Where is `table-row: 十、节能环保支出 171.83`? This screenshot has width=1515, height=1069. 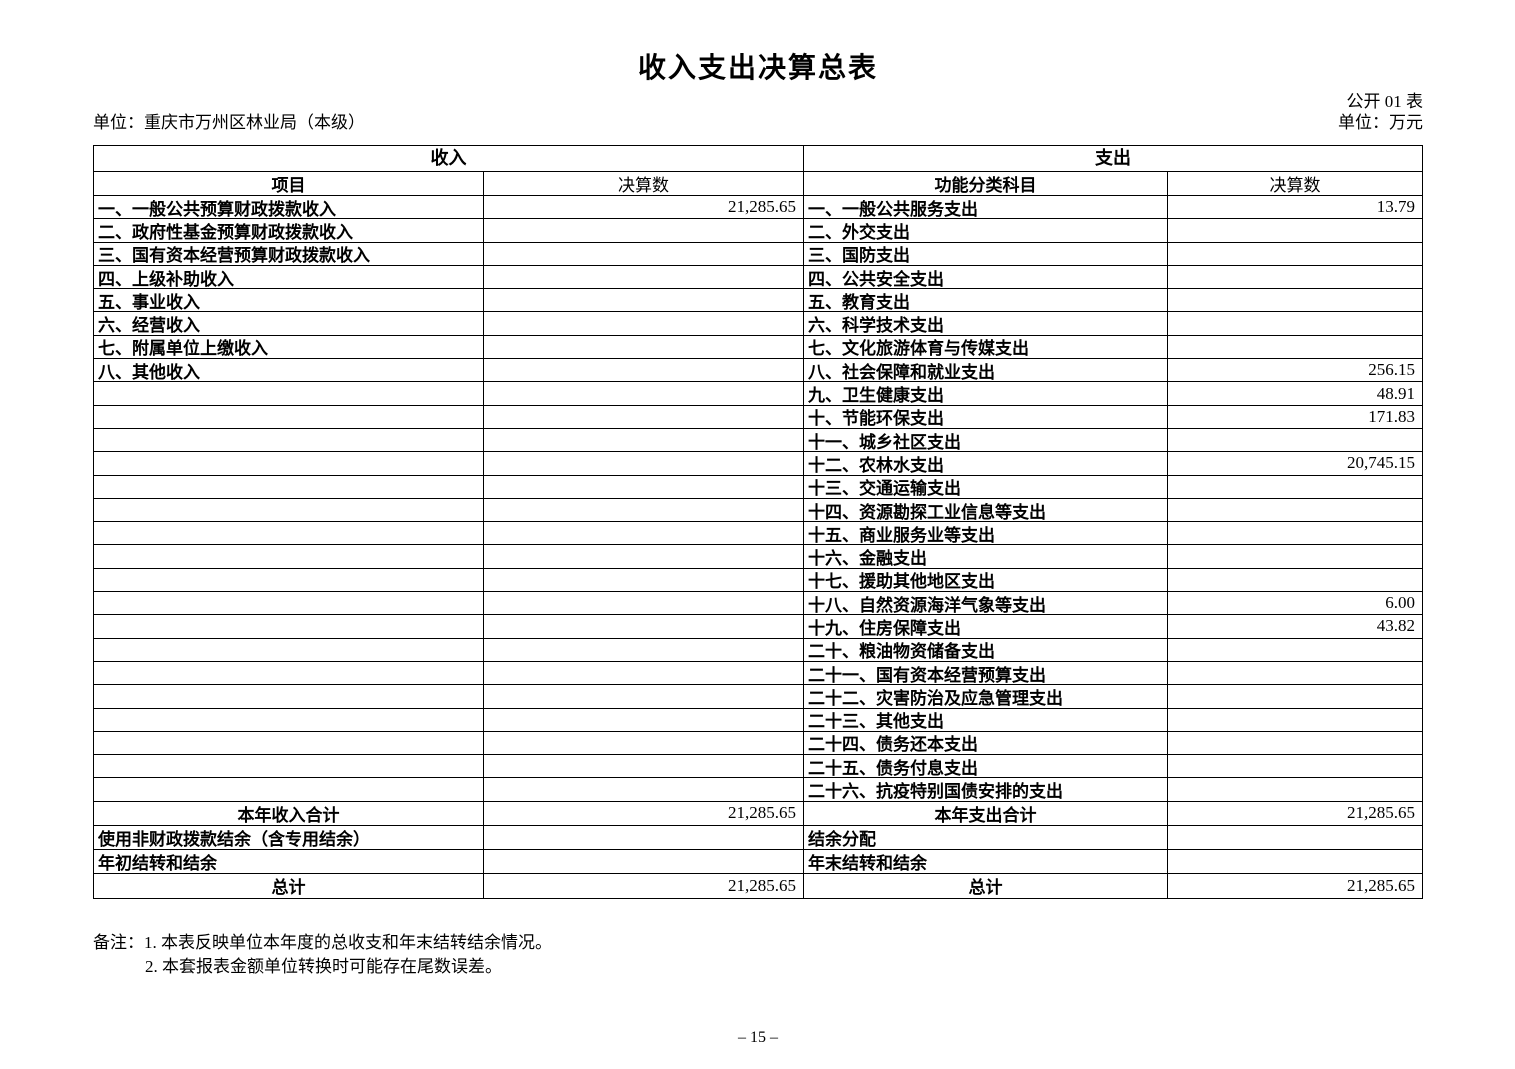 table-row: 十、节能环保支出 171.83 is located at coordinates (1113, 417).